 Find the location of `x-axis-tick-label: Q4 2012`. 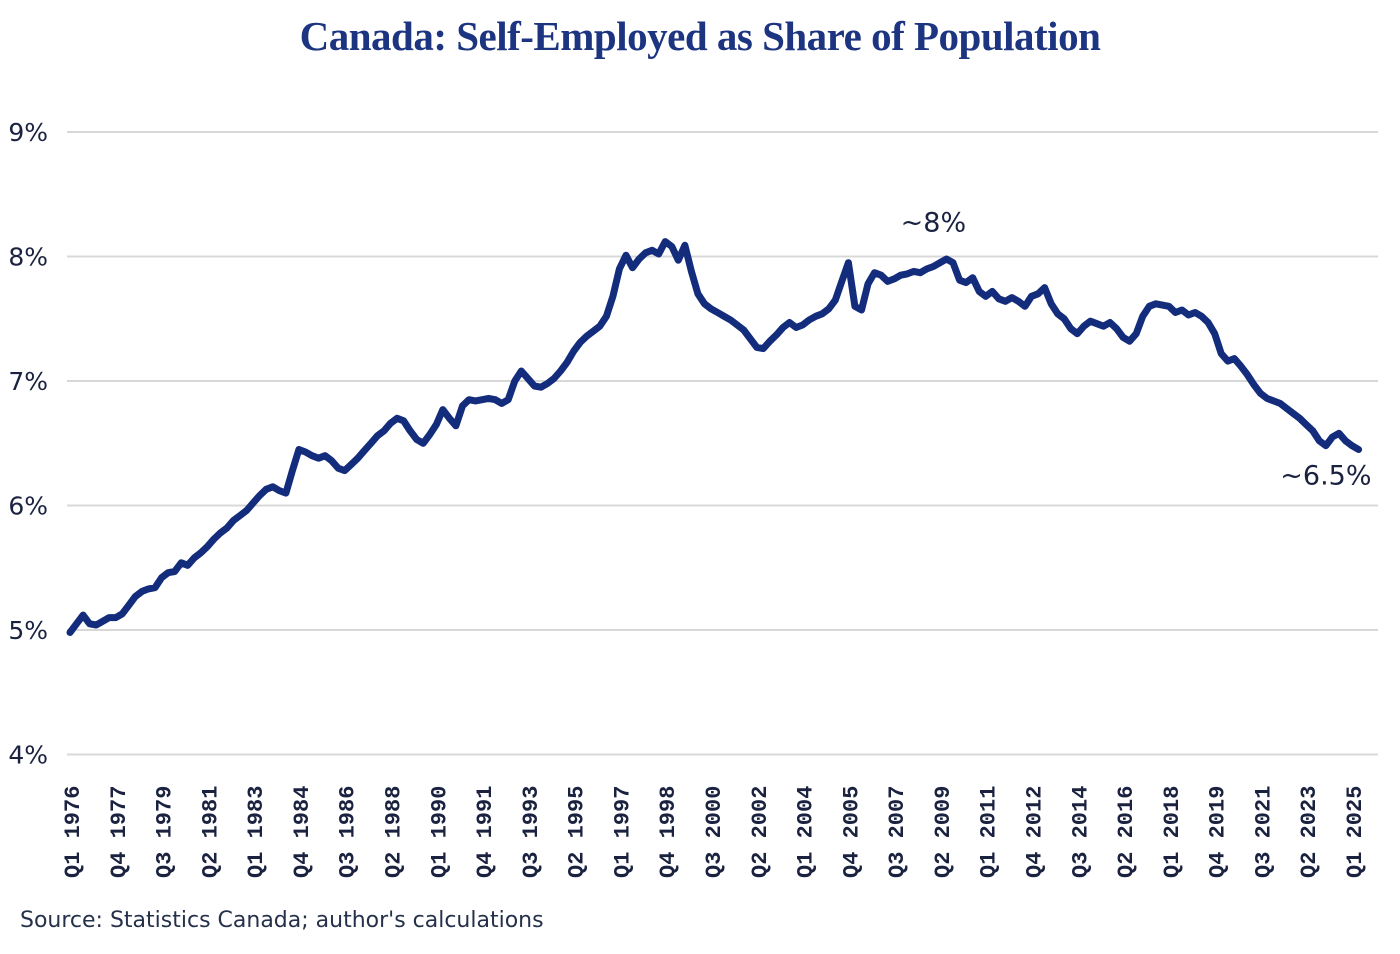

x-axis-tick-label: Q4 2012 is located at coordinates (1035, 832).